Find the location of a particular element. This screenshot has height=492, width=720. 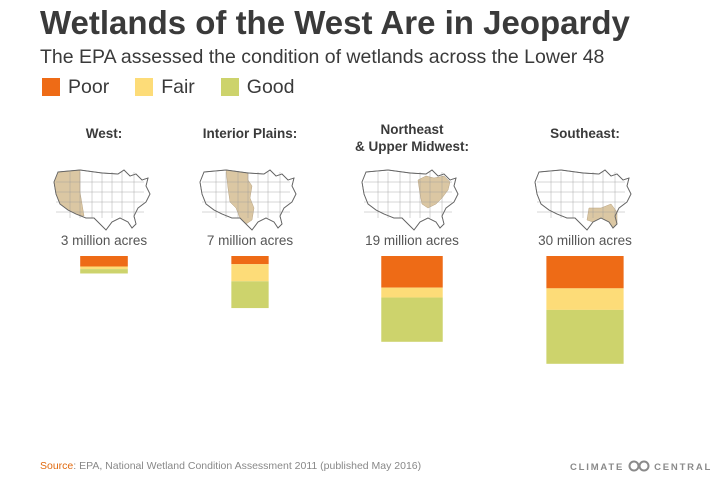

brand-mark-icon is located at coordinates (639, 467).